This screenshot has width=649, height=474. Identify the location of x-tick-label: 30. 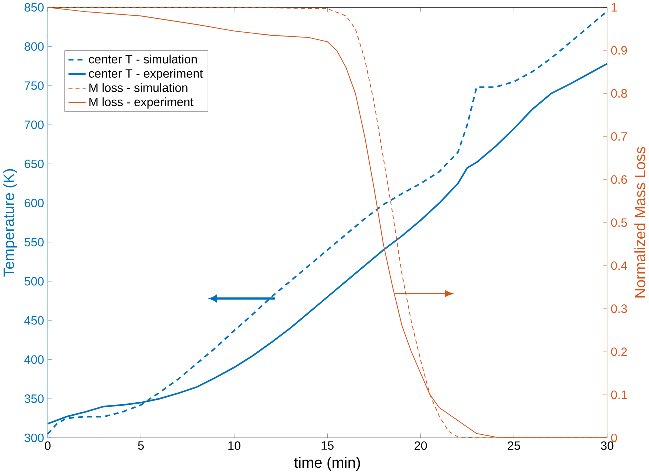
(607, 445).